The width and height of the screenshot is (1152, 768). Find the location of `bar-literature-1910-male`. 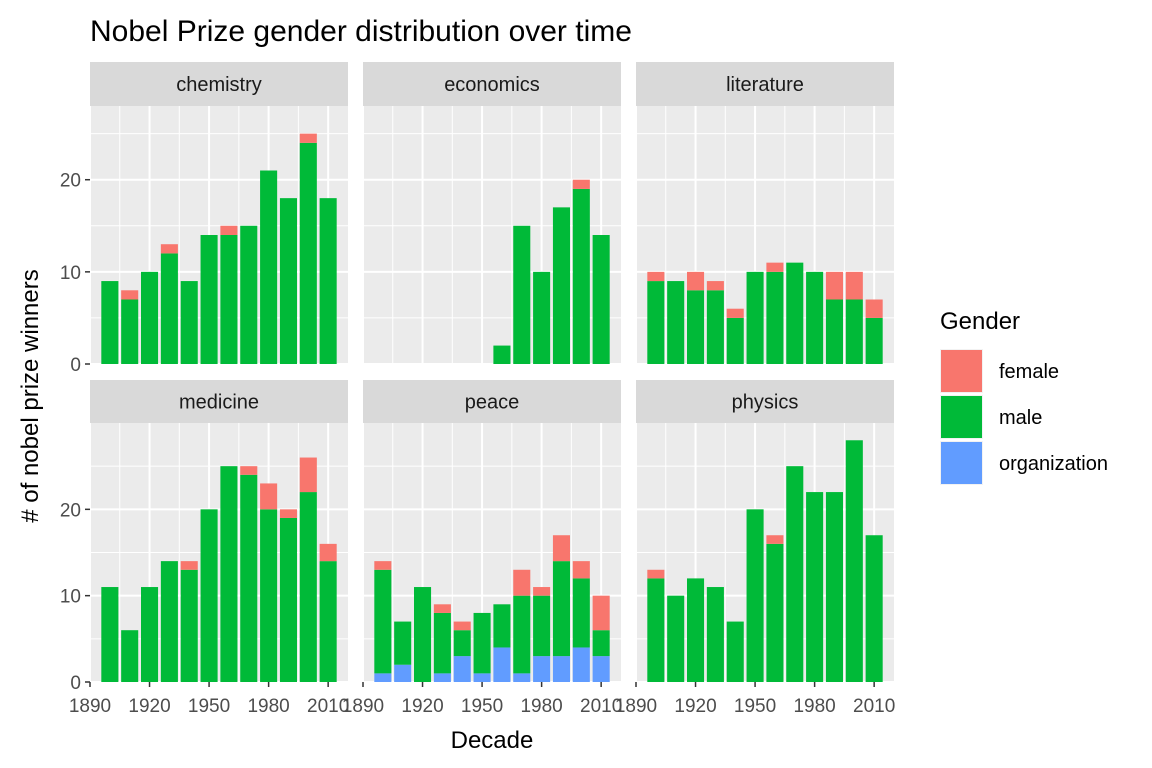

bar-literature-1910-male is located at coordinates (676, 322).